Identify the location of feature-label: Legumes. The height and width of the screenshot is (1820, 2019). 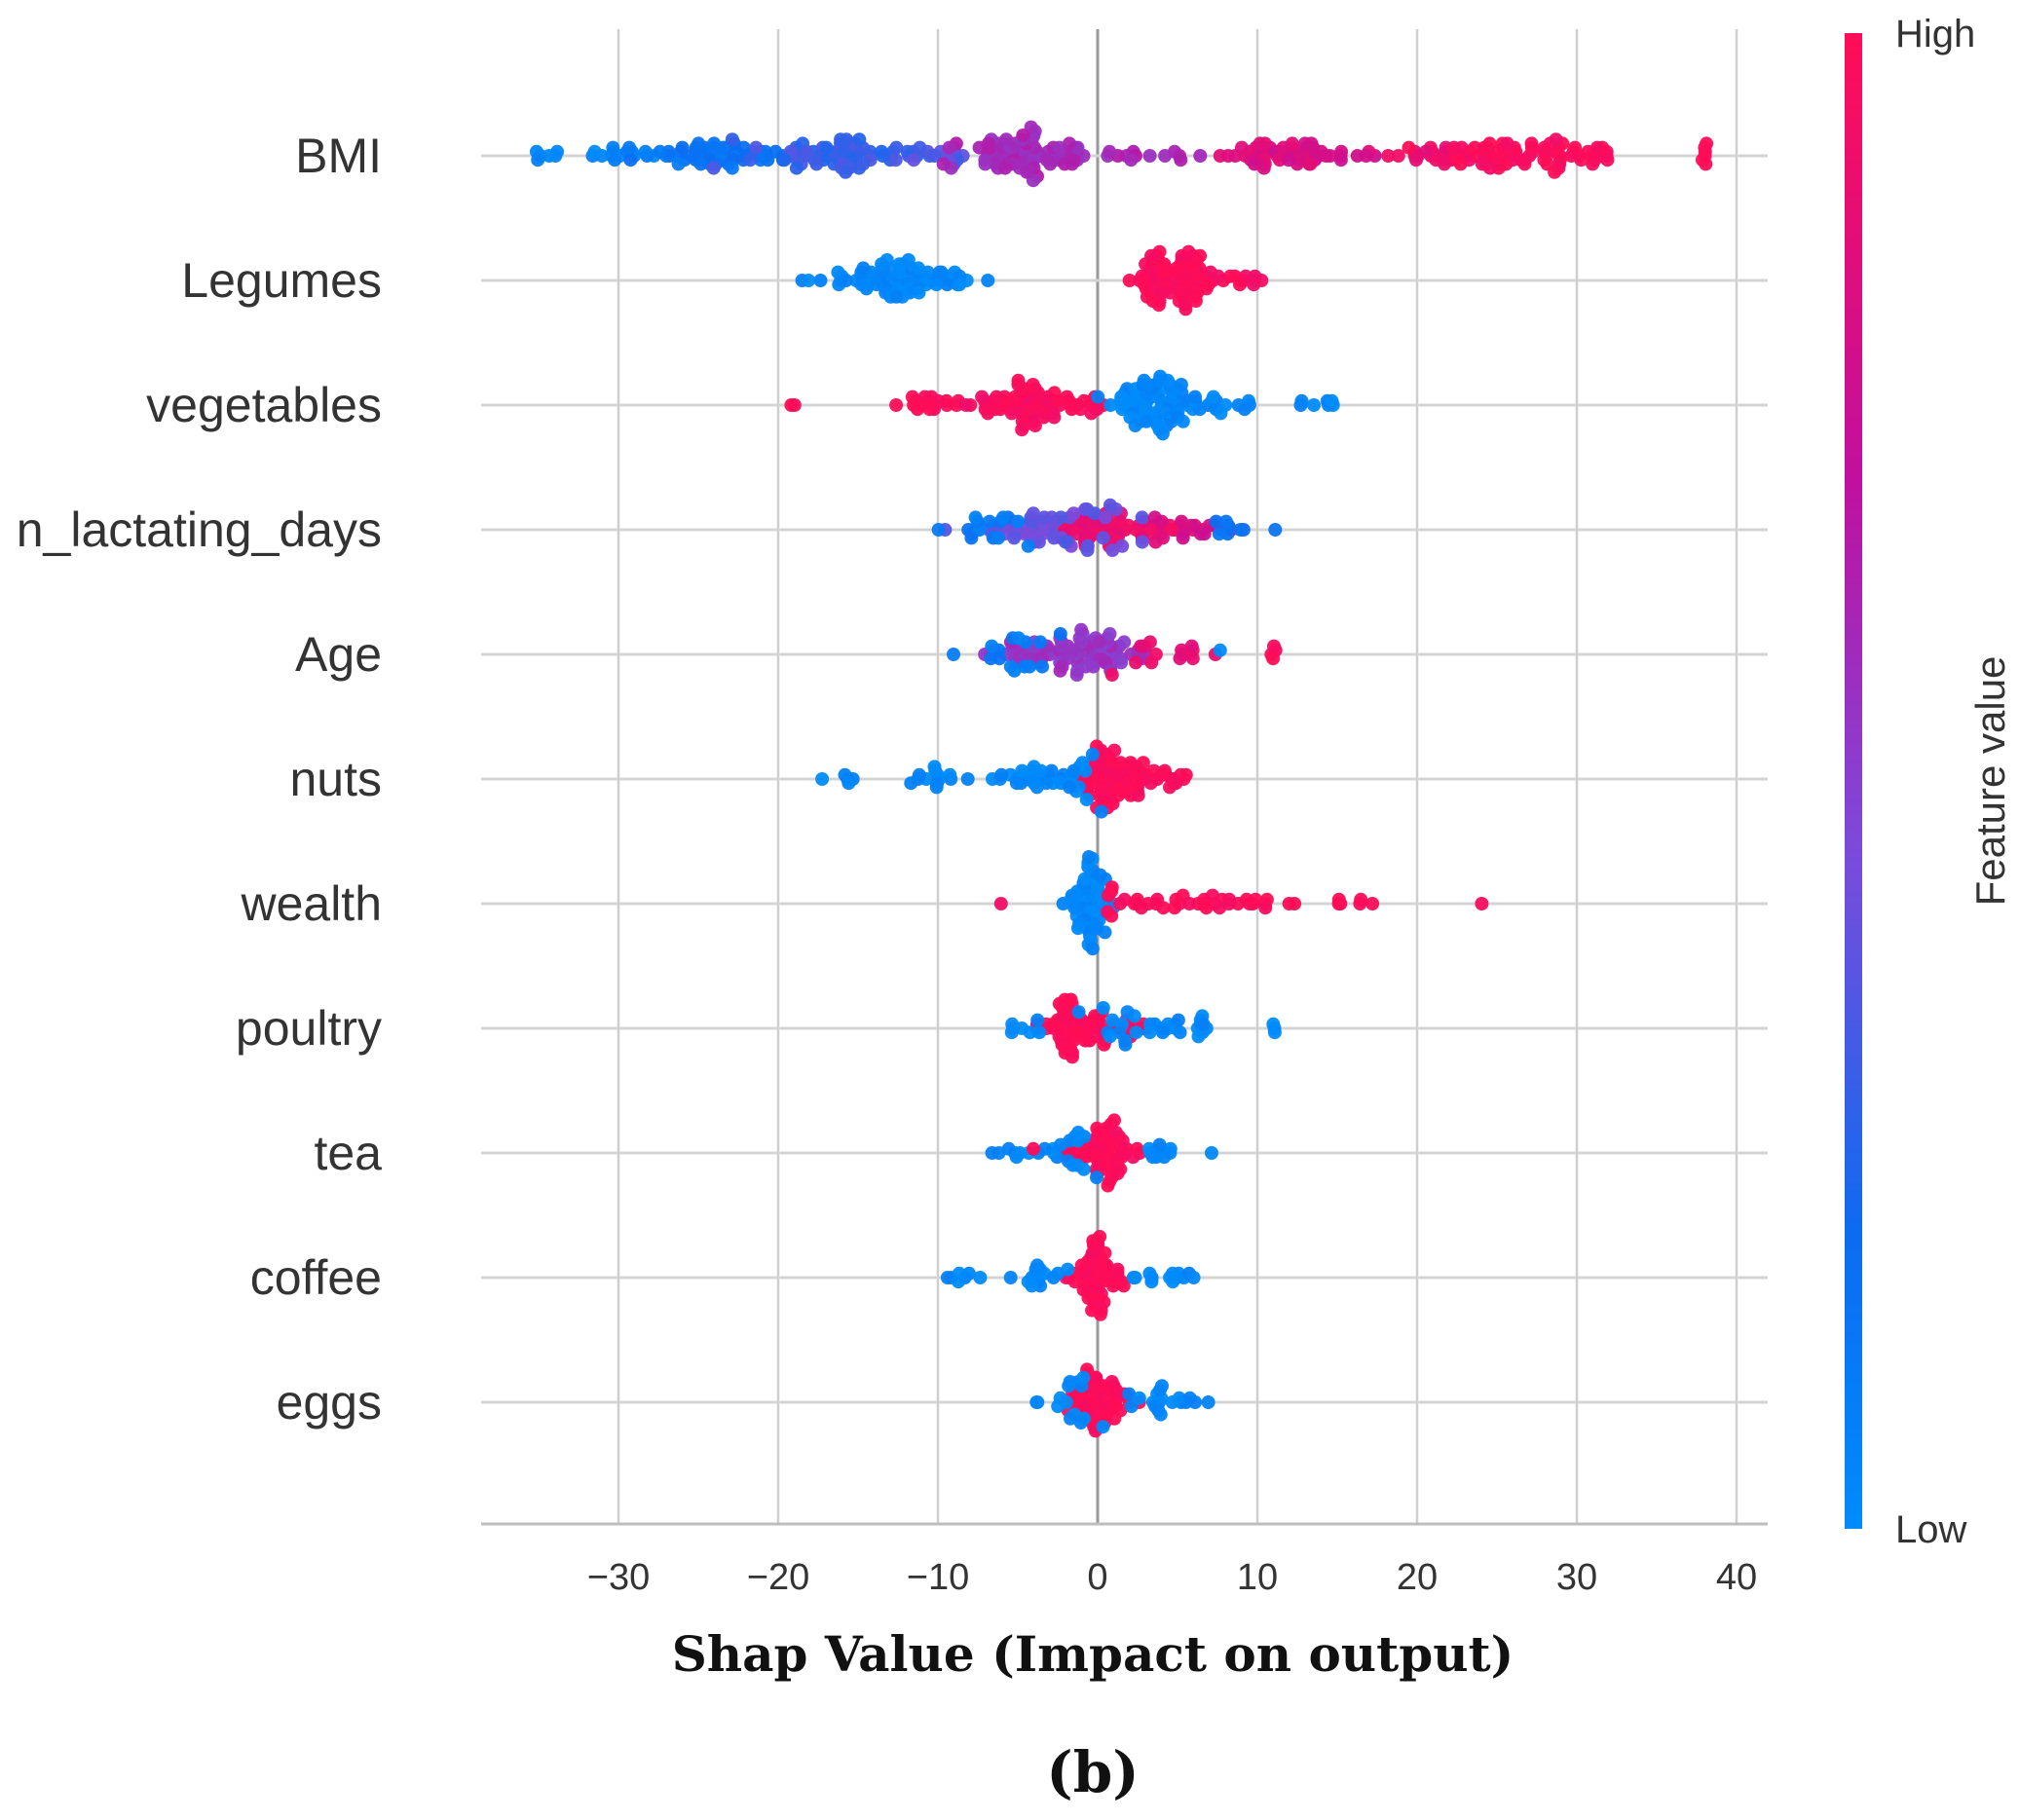
(281, 280).